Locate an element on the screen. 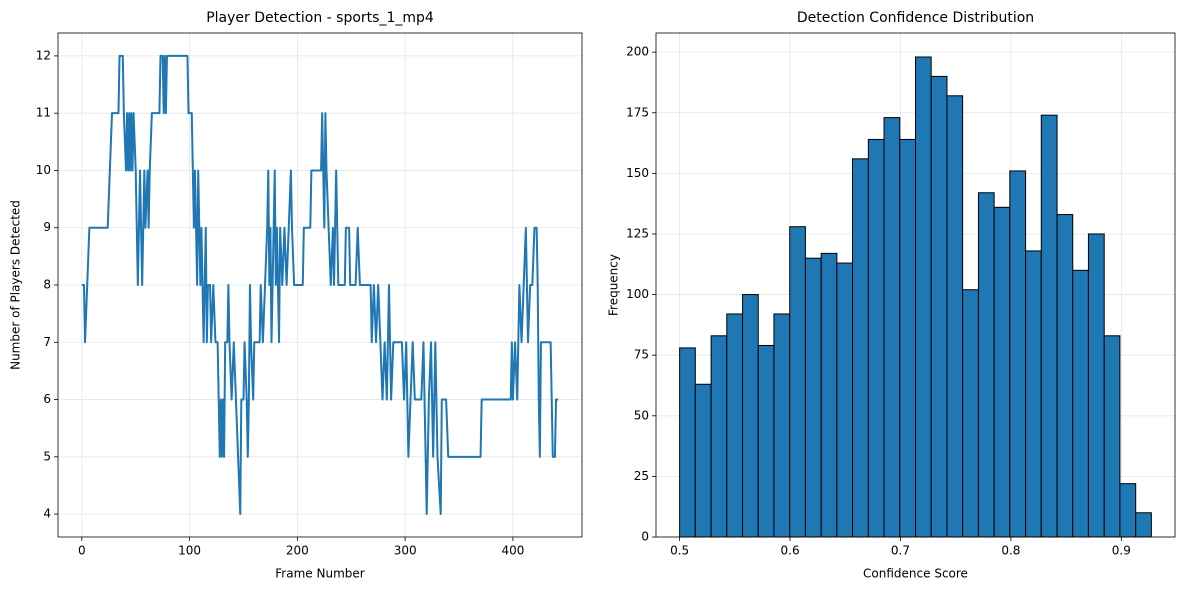 Image resolution: width=1189 pixels, height=590 pixels. y-tick-label: 5 is located at coordinates (47, 456).